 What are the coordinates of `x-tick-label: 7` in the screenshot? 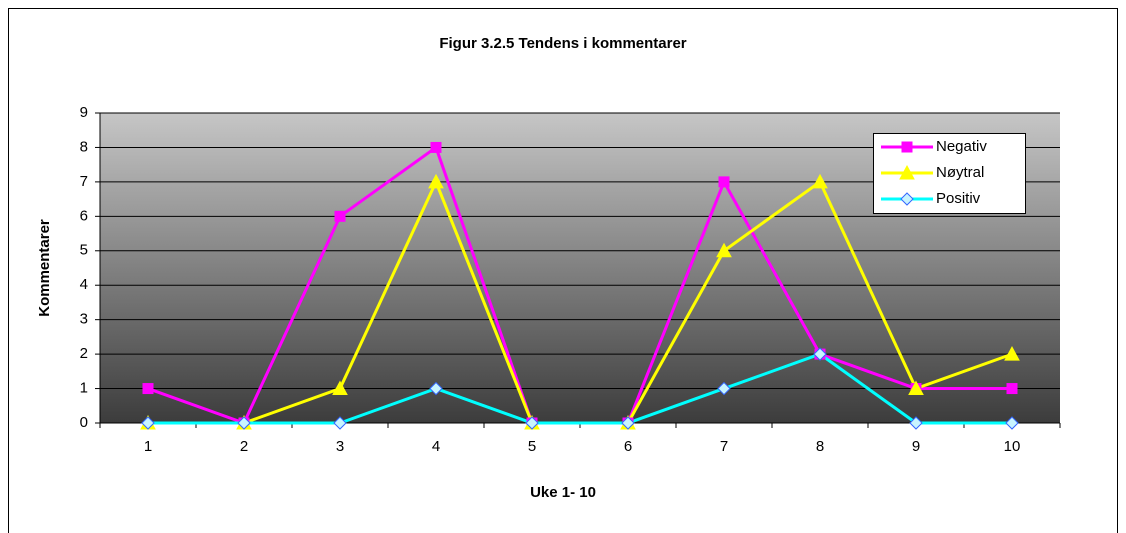 It's located at (724, 446).